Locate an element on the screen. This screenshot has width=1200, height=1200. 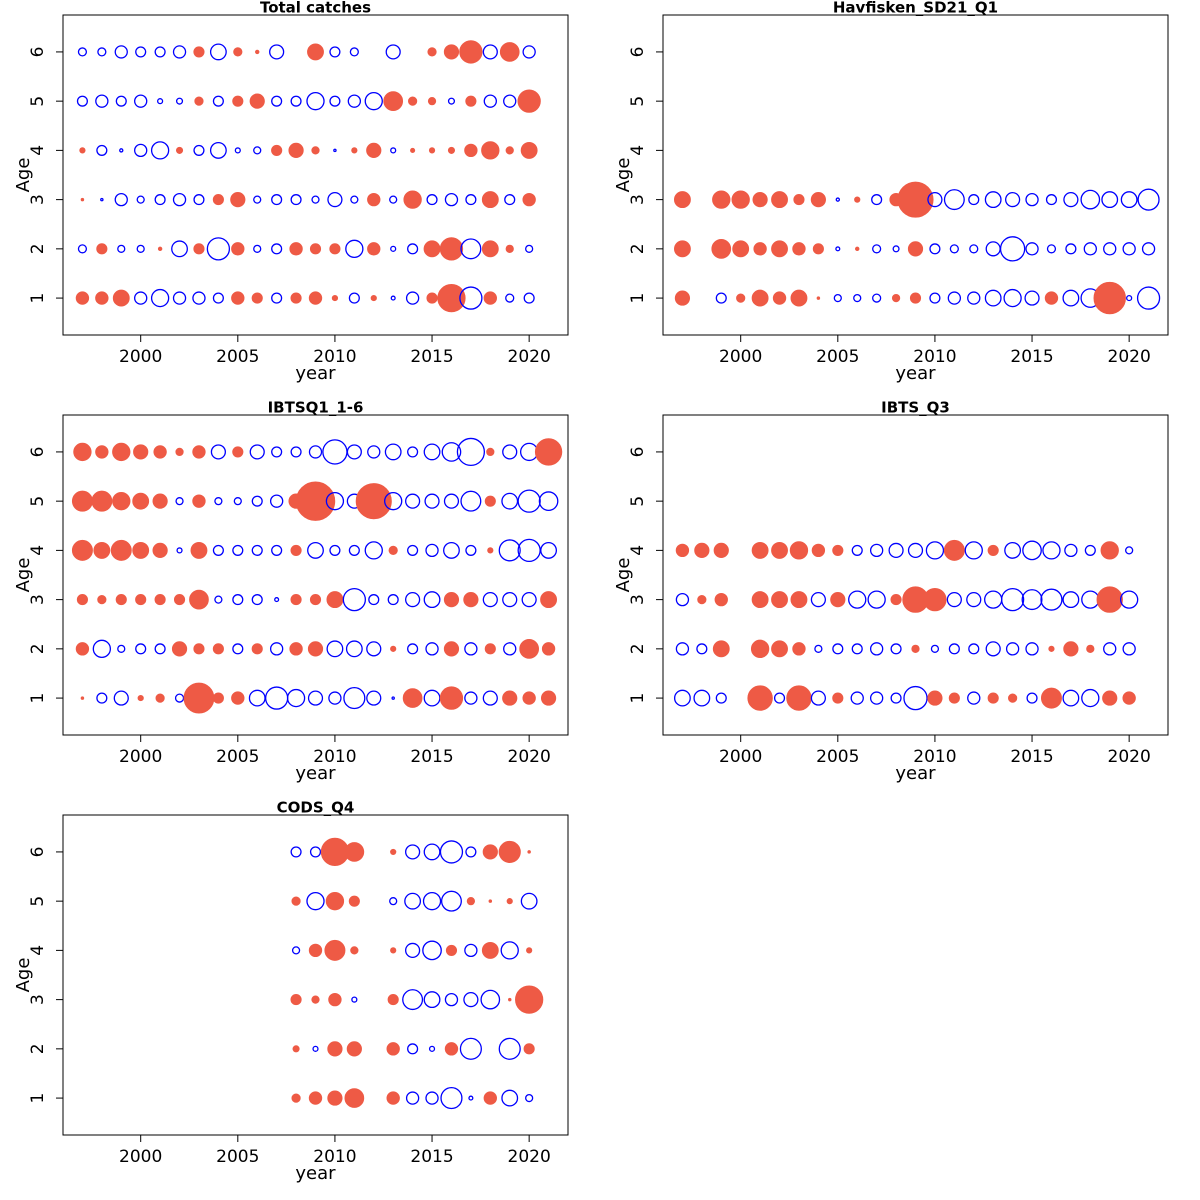
x-tick-label: 2000 is located at coordinates (140, 757).